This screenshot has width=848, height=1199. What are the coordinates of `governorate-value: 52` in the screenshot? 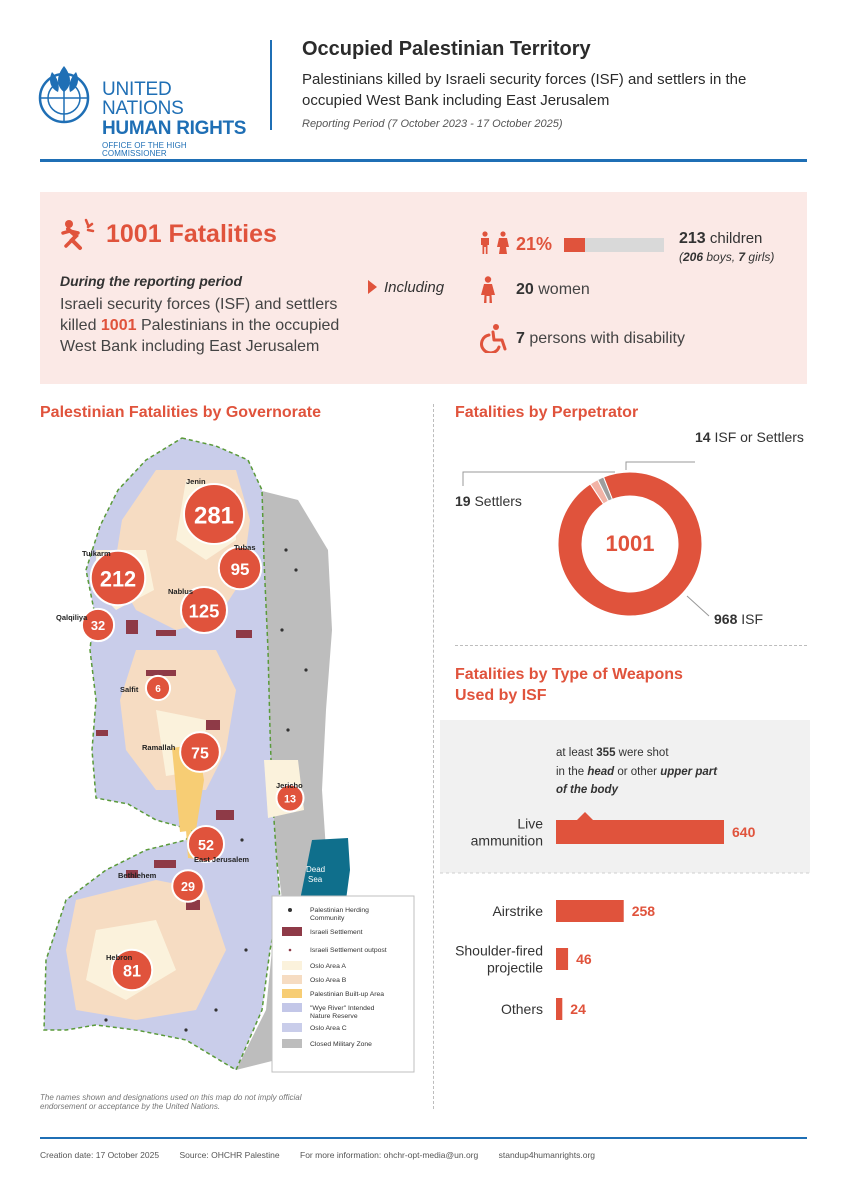 It's located at (206, 846).